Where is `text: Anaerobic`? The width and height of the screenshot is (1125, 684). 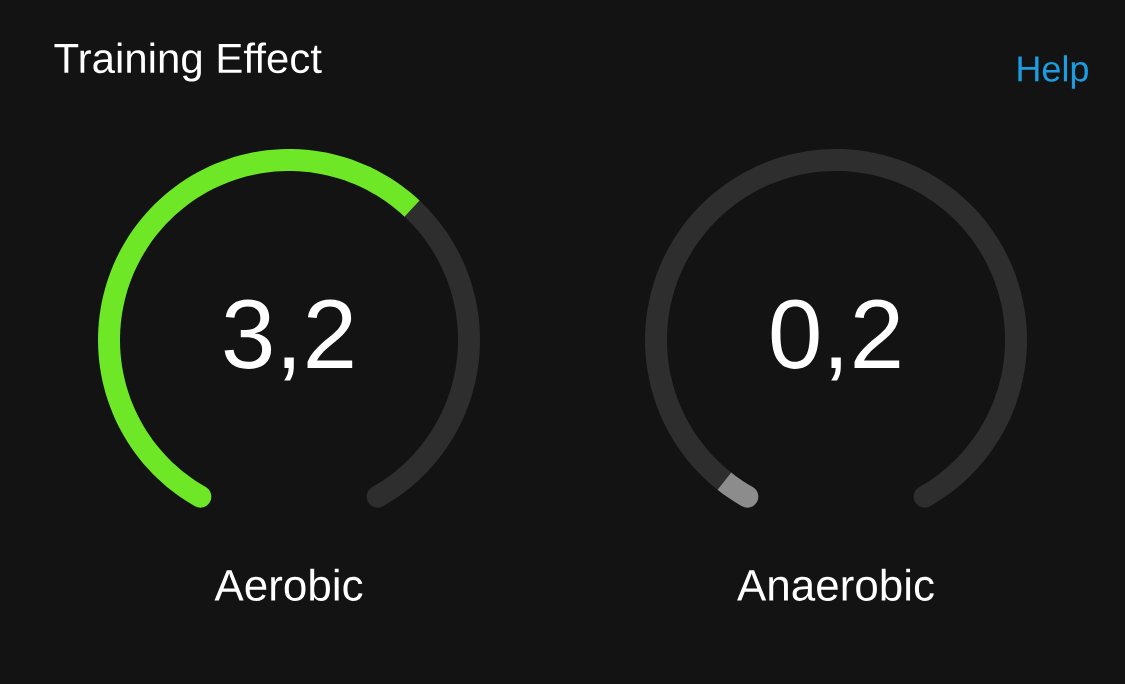 text: Anaerobic is located at coordinates (835, 584).